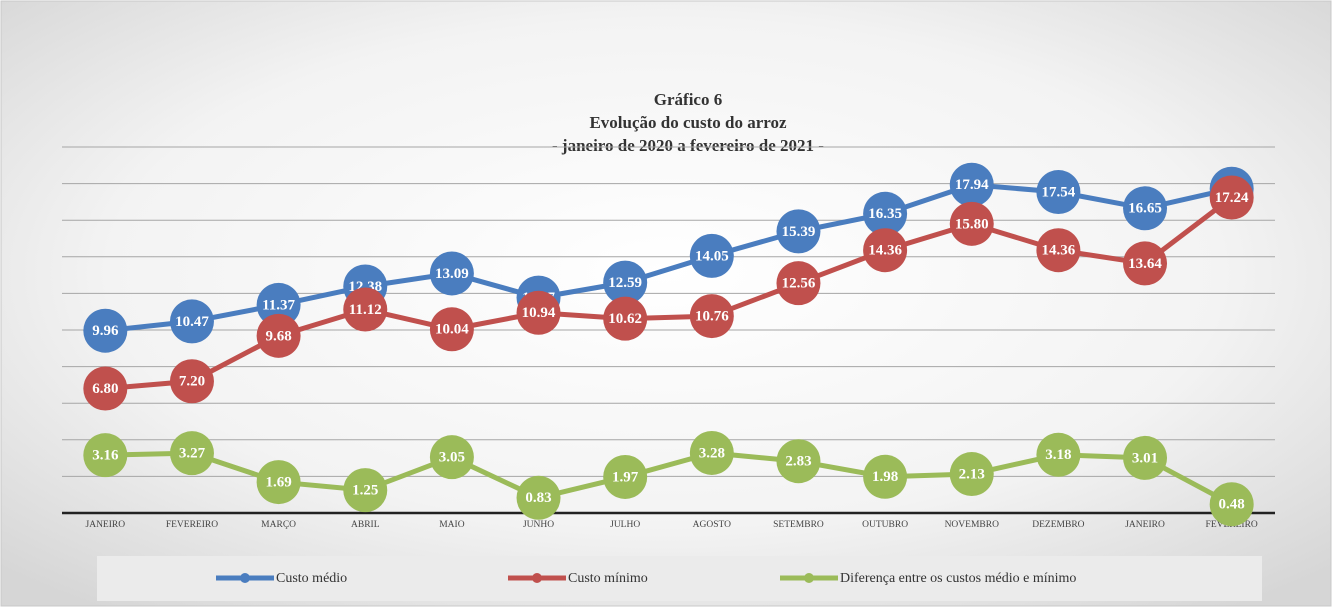  I want to click on data-label: 17.24, so click(1232, 198).